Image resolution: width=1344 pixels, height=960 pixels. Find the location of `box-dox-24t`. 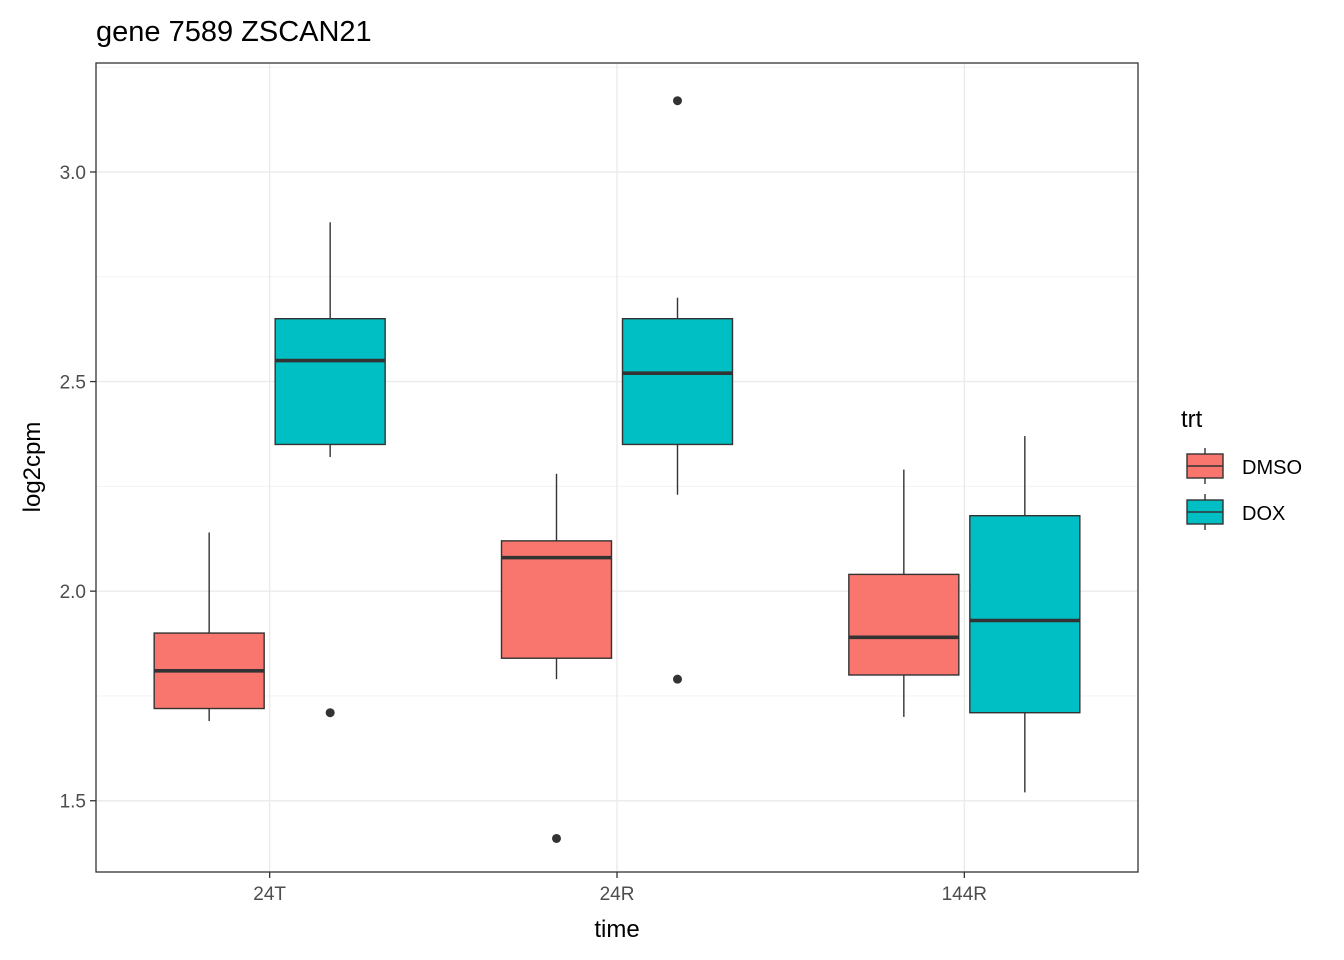

box-dox-24t is located at coordinates (330, 470).